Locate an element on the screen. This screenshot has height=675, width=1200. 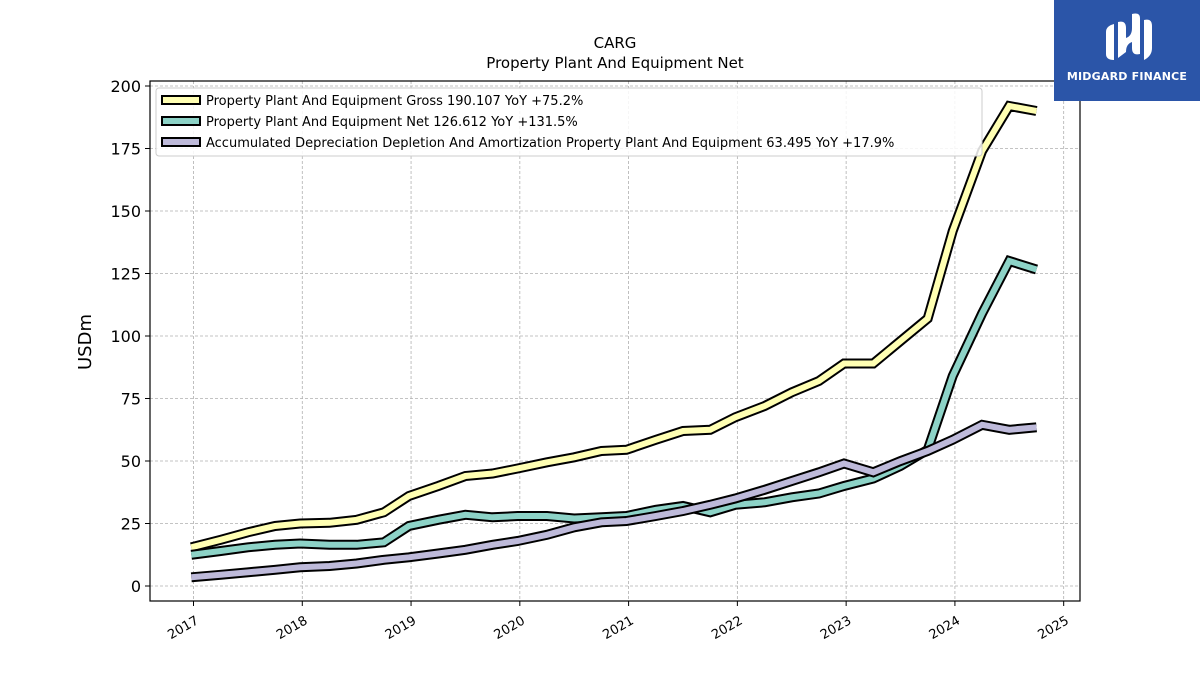
y-tick-label: 50 is located at coordinates (131, 461).